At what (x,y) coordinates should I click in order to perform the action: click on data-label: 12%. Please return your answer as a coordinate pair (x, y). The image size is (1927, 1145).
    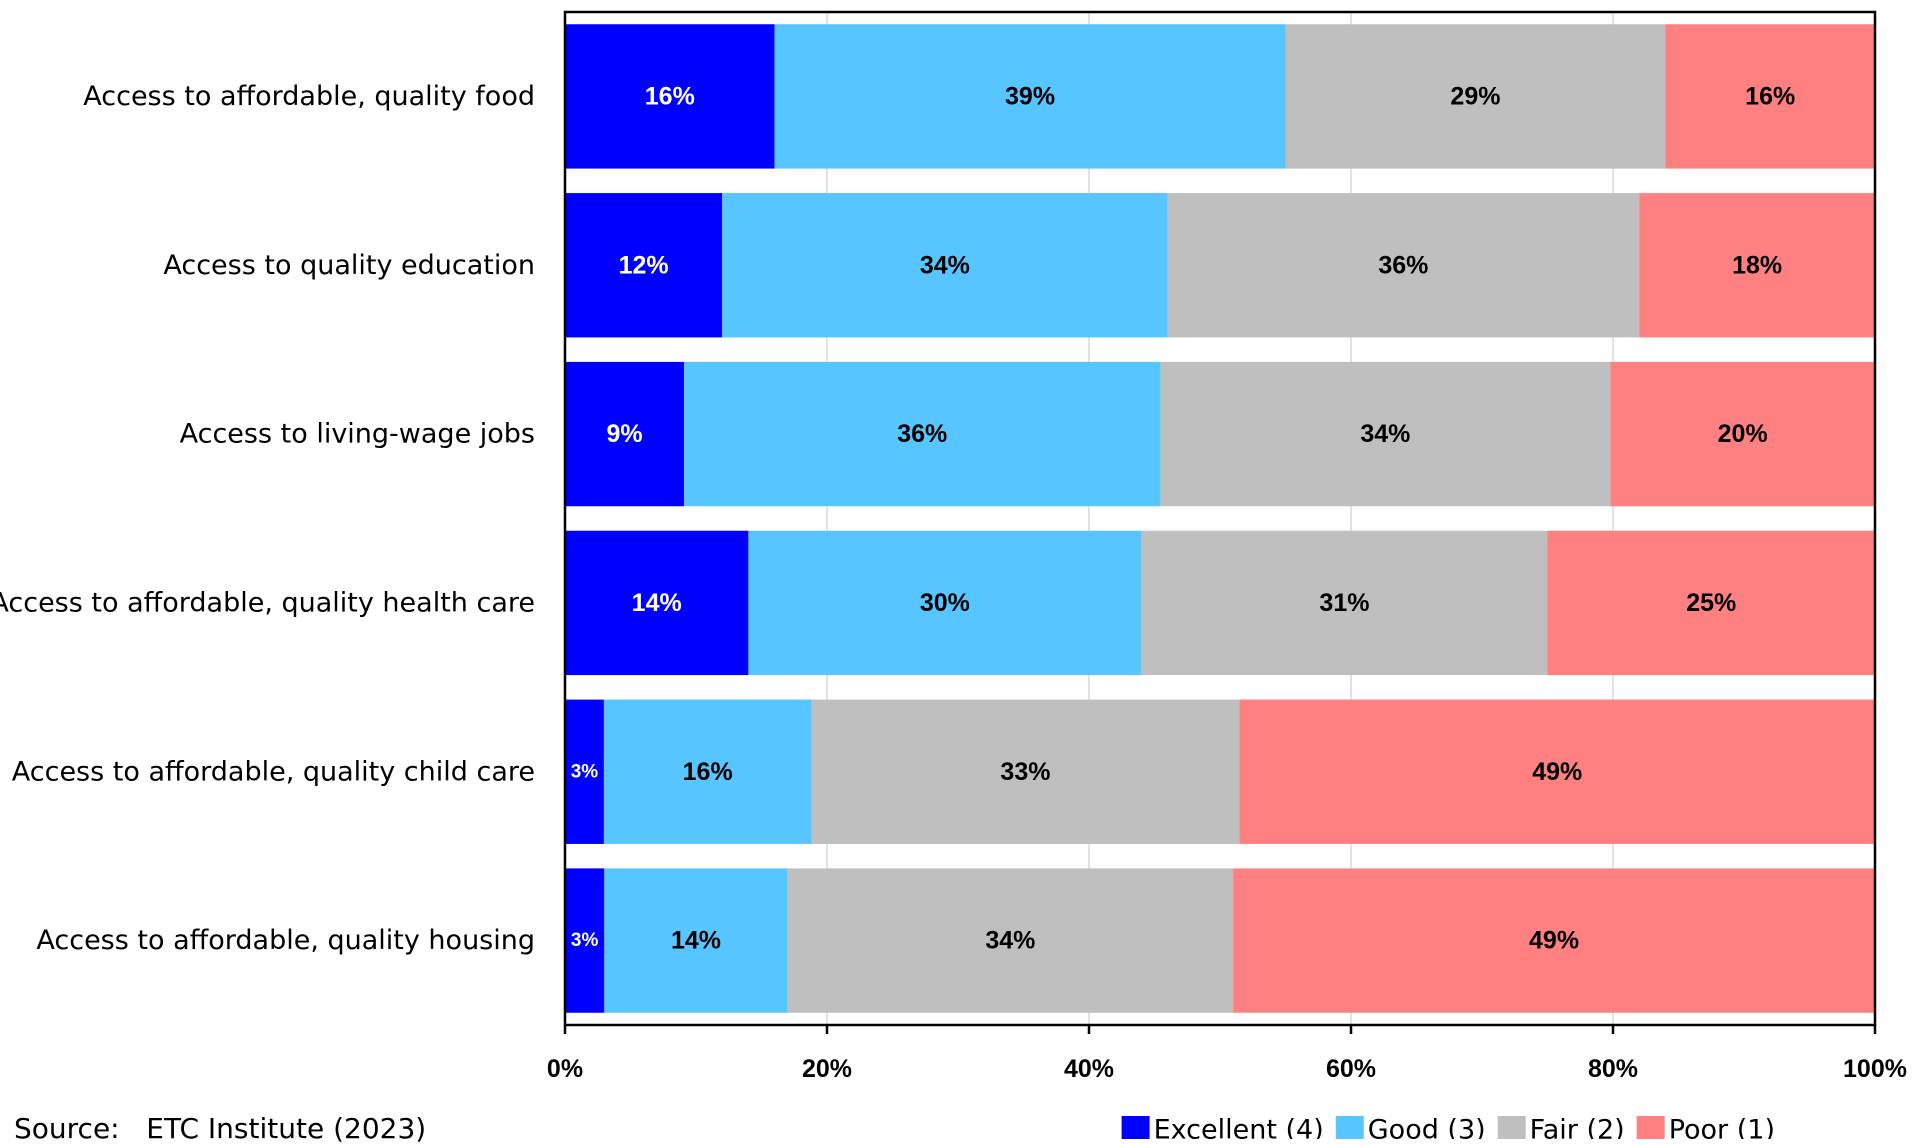
    Looking at the image, I should click on (644, 265).